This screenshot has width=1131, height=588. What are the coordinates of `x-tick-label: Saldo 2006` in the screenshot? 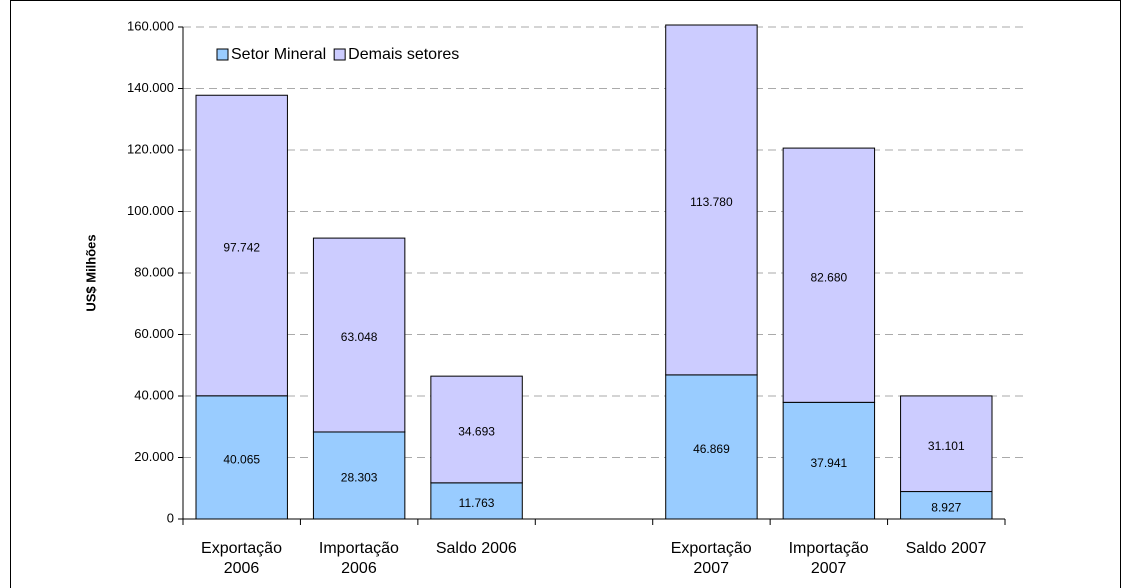 It's located at (476, 548).